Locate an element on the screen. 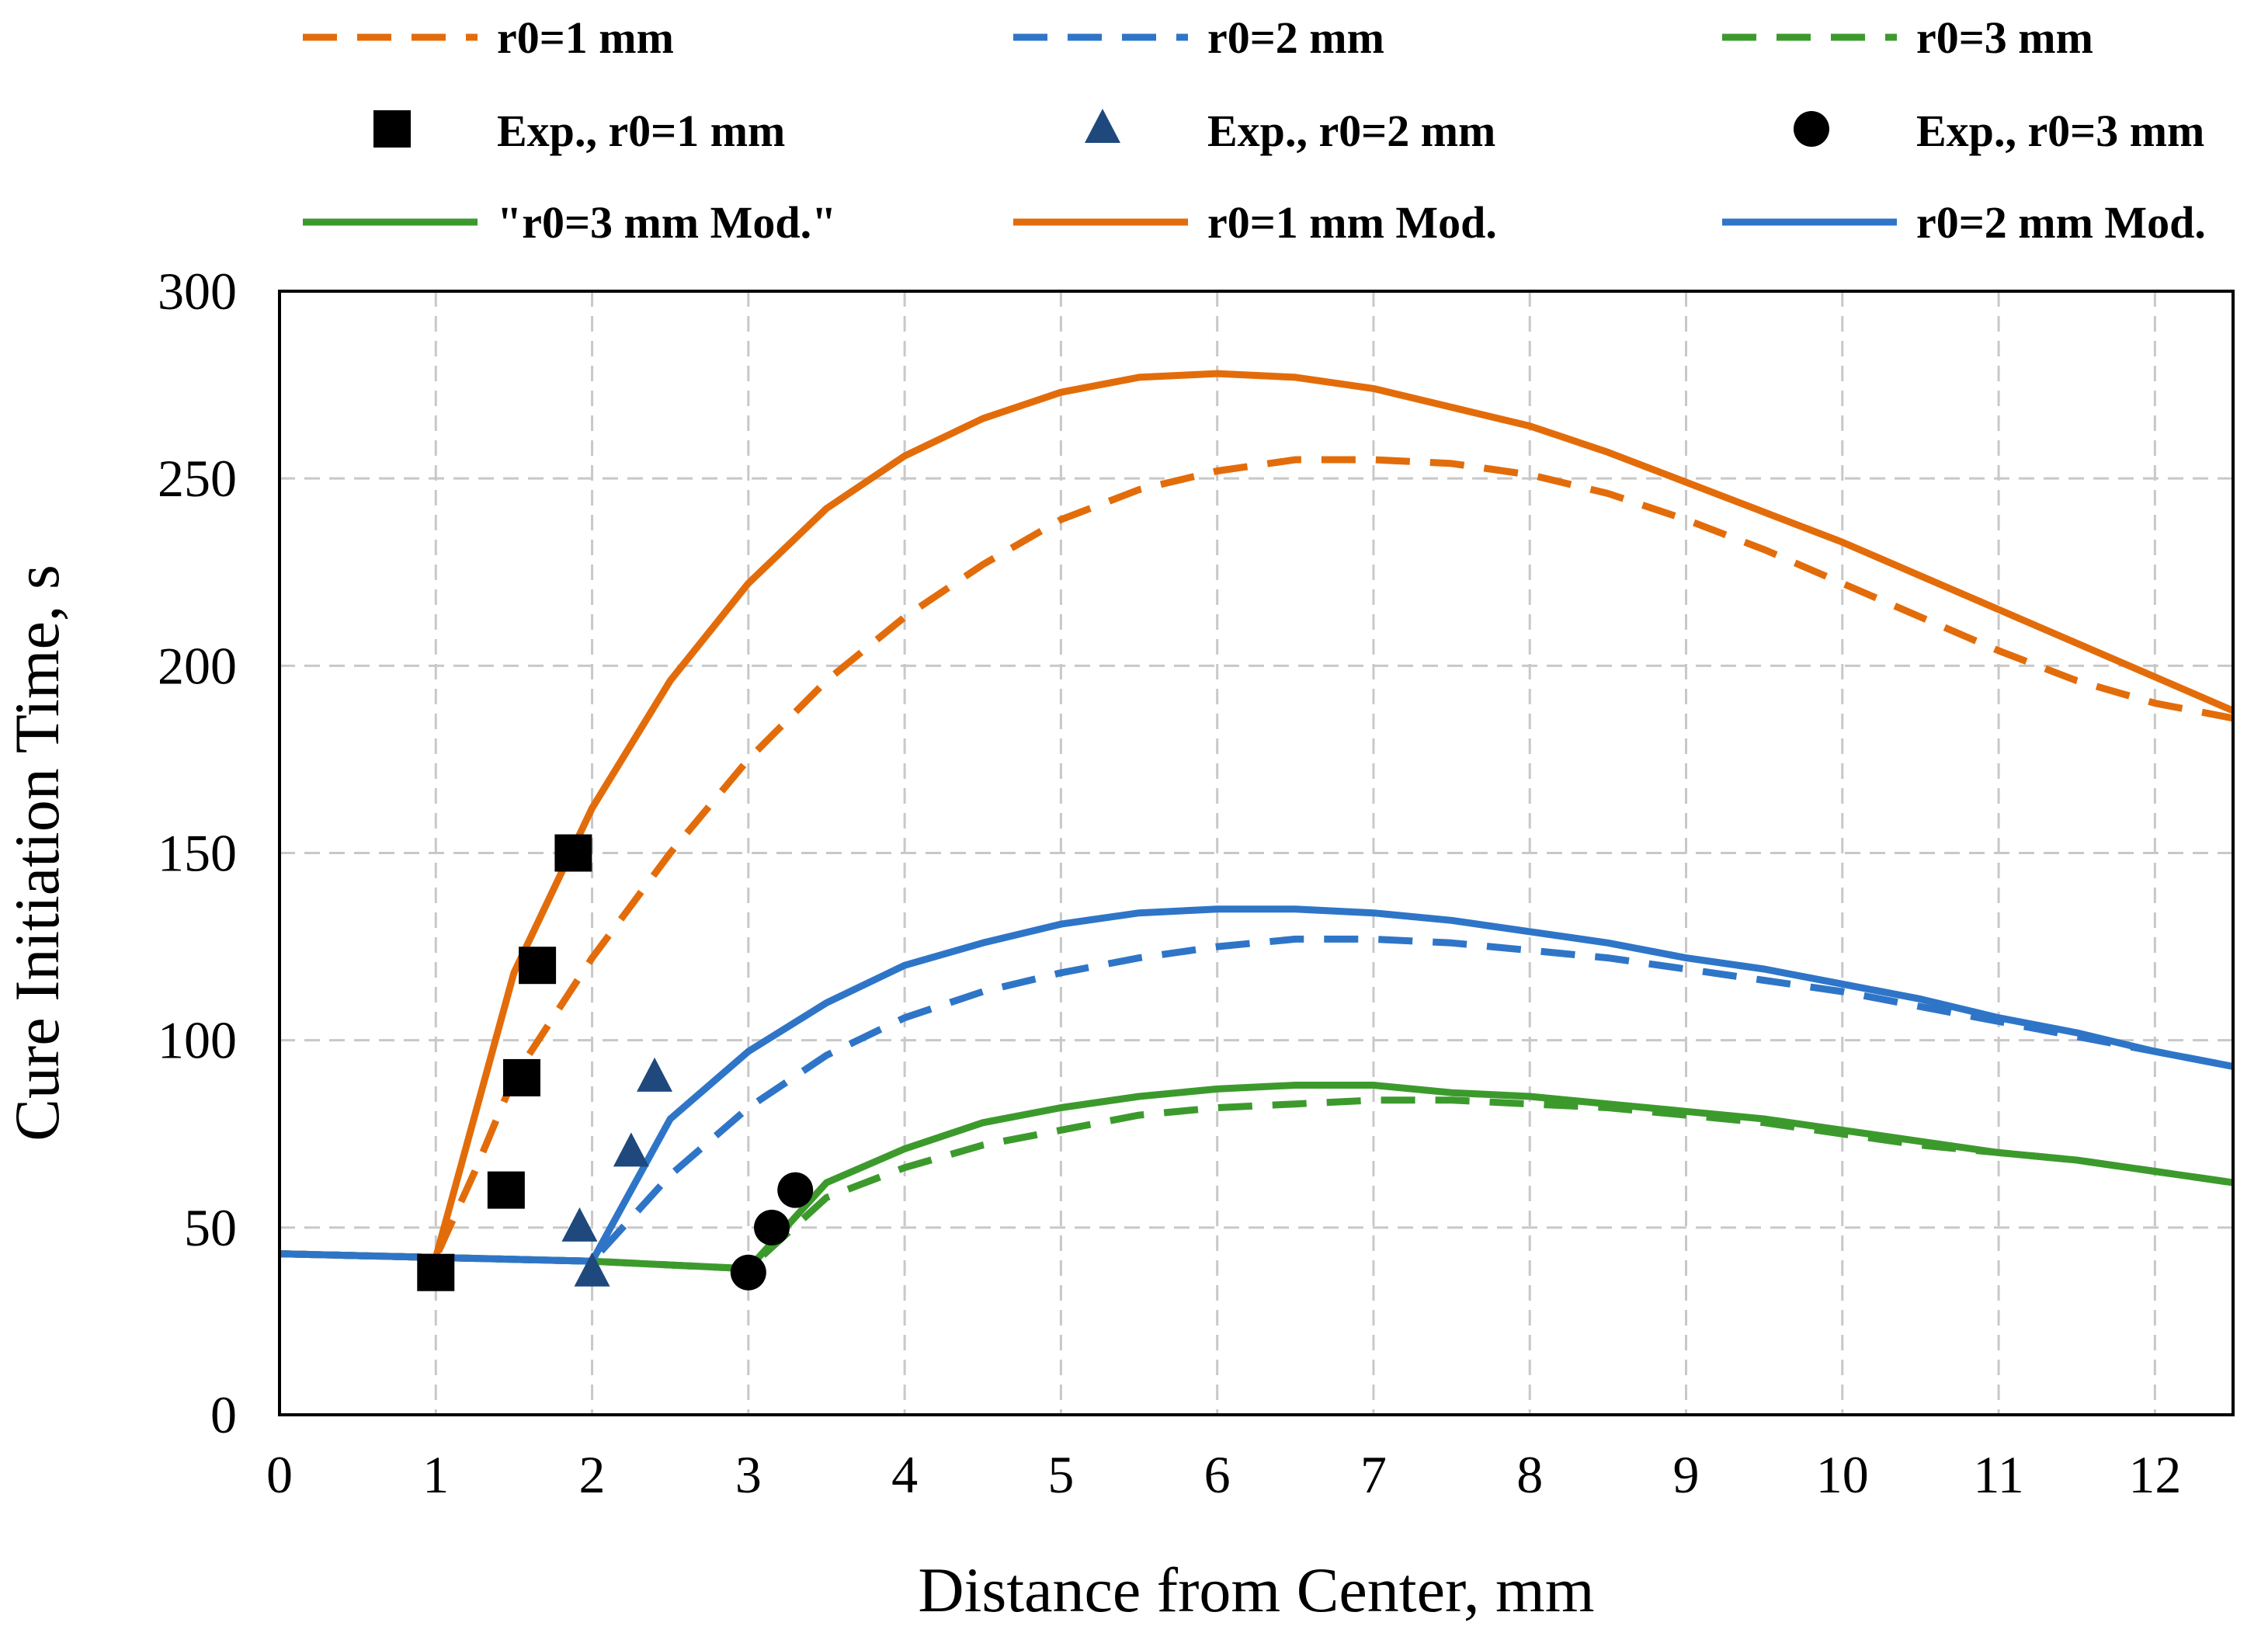  legend-label: r0=3 mm is located at coordinates (2004, 37).